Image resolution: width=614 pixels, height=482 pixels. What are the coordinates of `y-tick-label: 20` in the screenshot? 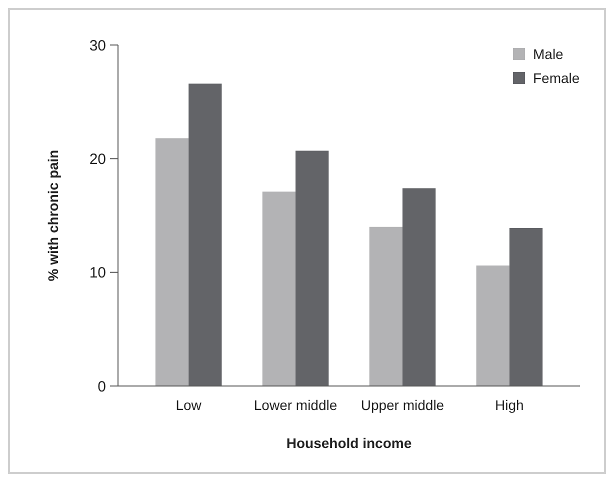 It's located at (97, 159).